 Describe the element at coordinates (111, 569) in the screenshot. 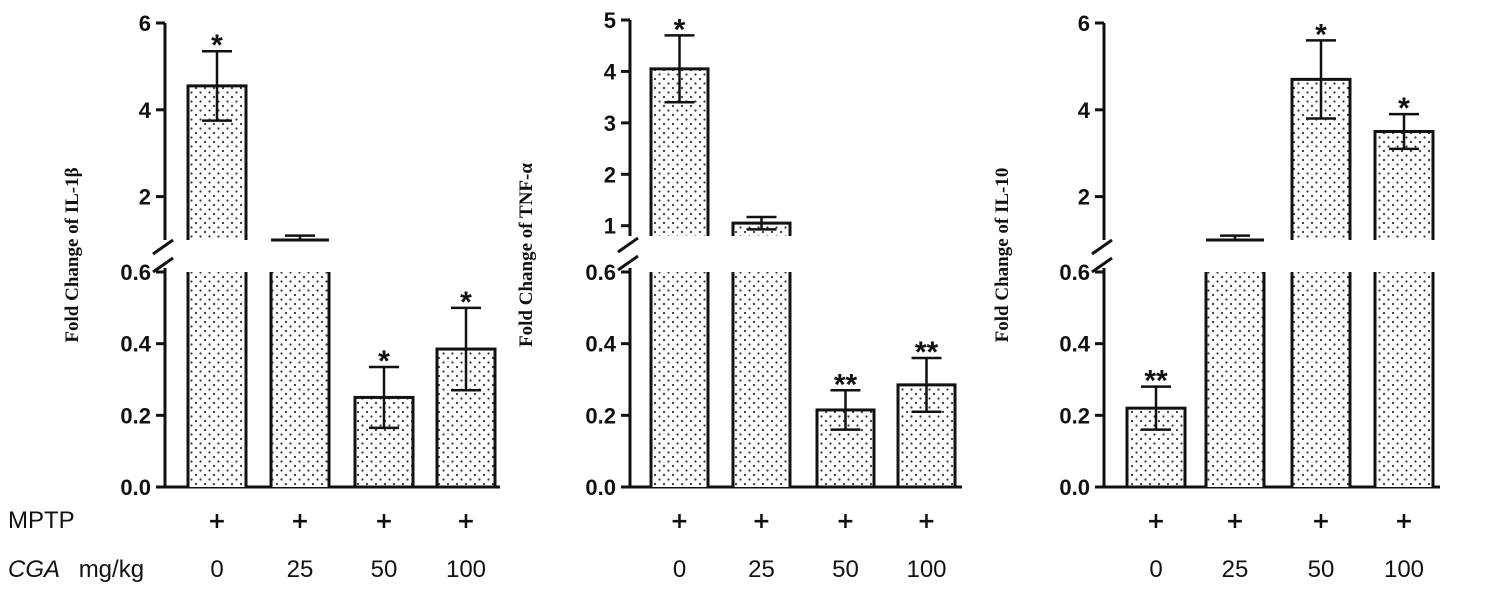

I see `cga-row-label-unit: mg/kg` at that location.